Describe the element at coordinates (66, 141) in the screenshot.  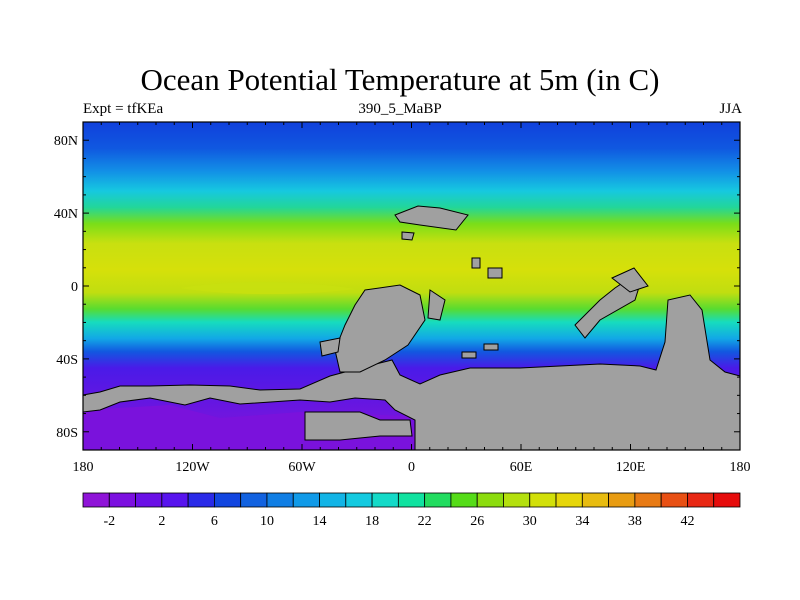
I see `lat-tick-label: 80N` at that location.